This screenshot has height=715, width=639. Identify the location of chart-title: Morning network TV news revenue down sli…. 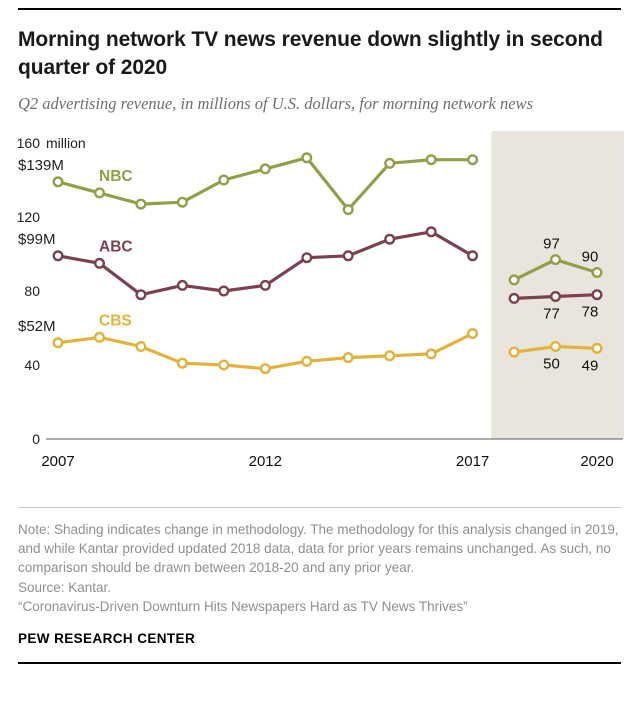
(310, 53).